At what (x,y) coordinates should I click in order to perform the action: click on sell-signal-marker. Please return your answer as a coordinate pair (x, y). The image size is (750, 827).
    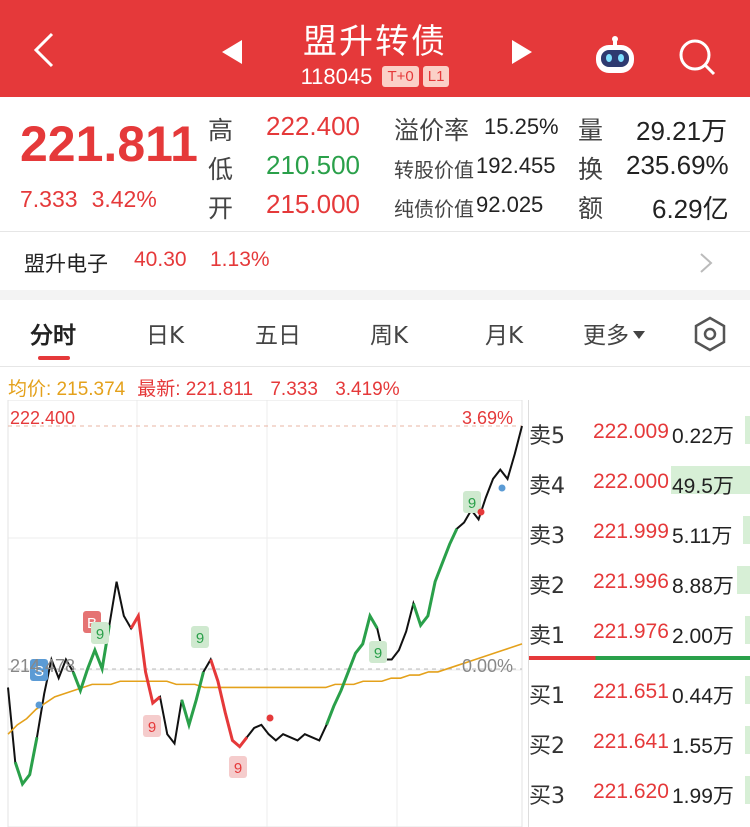
    Looking at the image, I should click on (39, 670).